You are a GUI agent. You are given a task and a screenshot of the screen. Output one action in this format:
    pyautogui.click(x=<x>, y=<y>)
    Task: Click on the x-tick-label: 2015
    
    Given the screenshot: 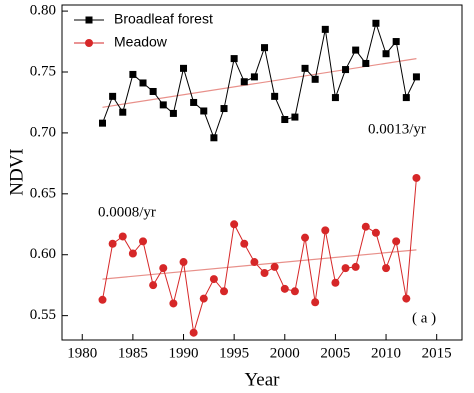 What is the action you would take?
    pyautogui.click(x=437, y=353)
    